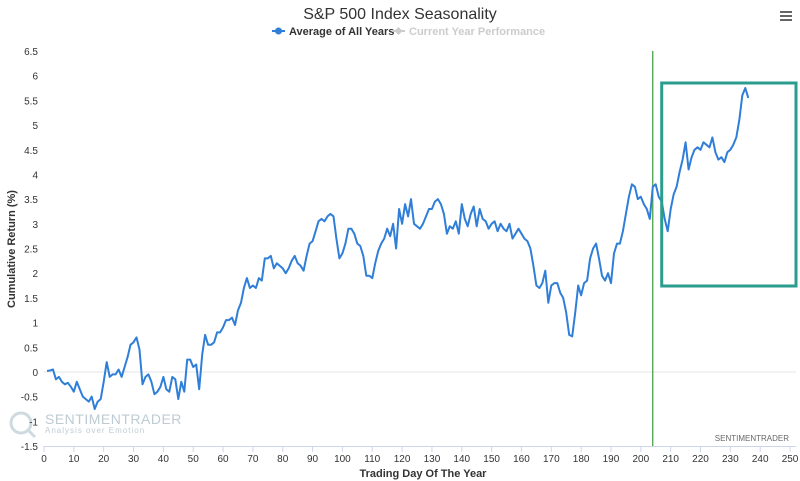  Describe the element at coordinates (253, 459) in the screenshot. I see `x-tick-label: 70` at that location.